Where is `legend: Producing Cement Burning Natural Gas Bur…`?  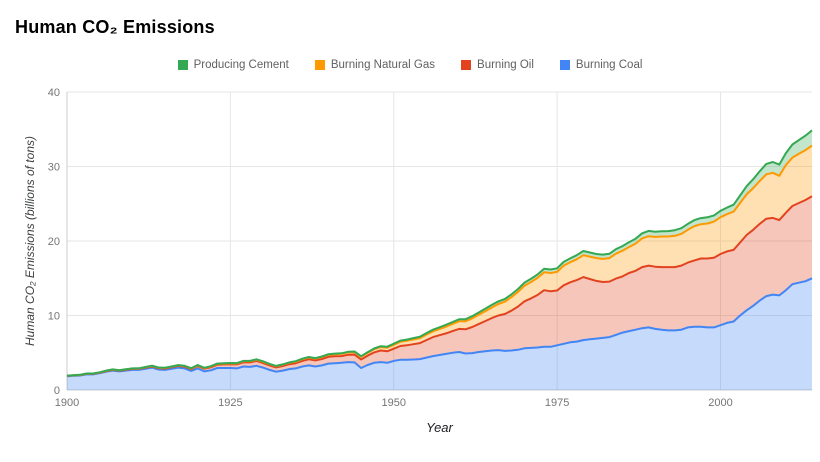
legend: Producing Cement Burning Natural Gas Bur… is located at coordinates (410, 65).